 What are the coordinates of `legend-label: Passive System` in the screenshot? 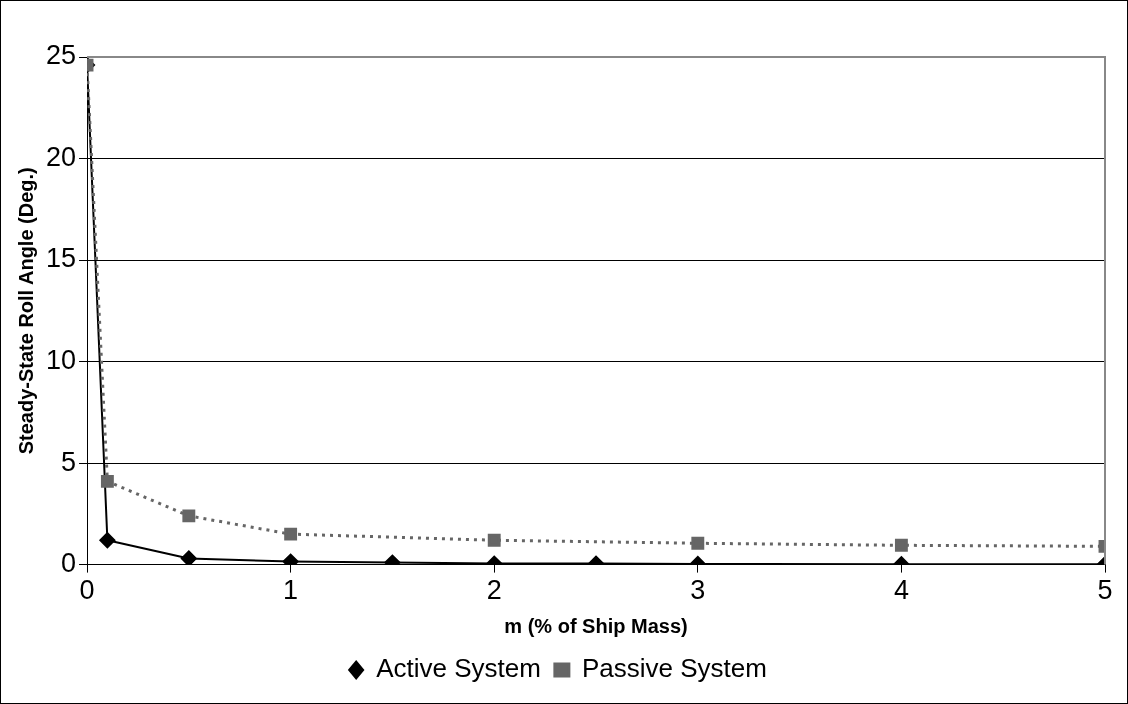 It's located at (674, 668).